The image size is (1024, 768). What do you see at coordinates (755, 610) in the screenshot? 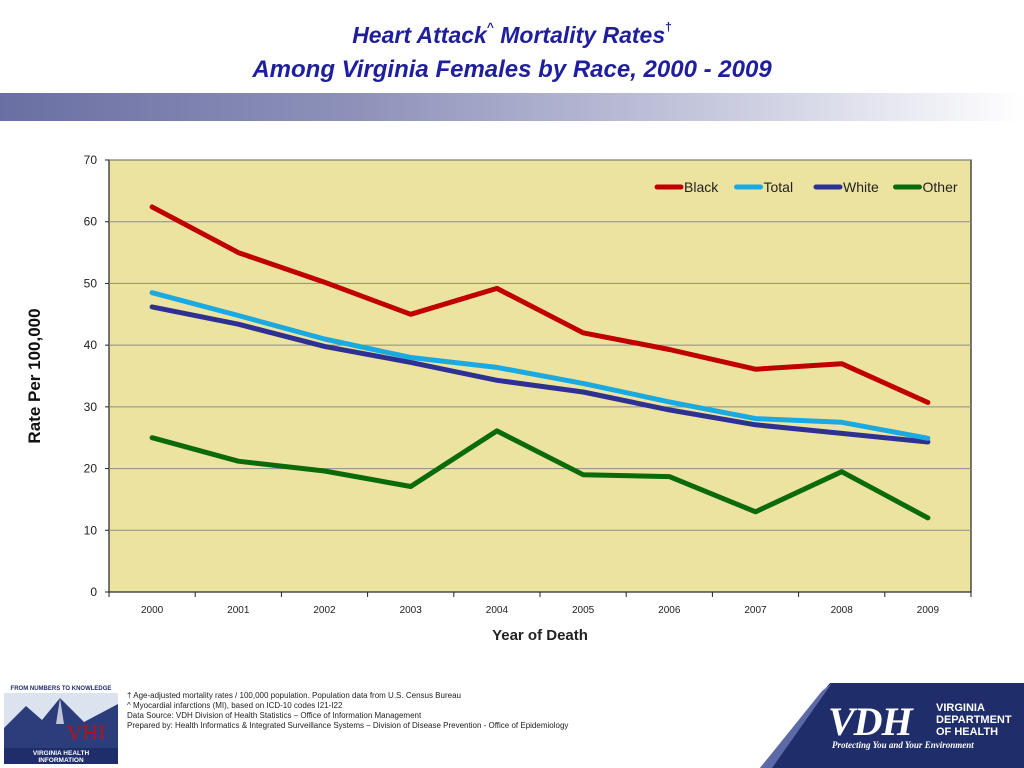
I see `x-tick-label: 2007` at bounding box center [755, 610].